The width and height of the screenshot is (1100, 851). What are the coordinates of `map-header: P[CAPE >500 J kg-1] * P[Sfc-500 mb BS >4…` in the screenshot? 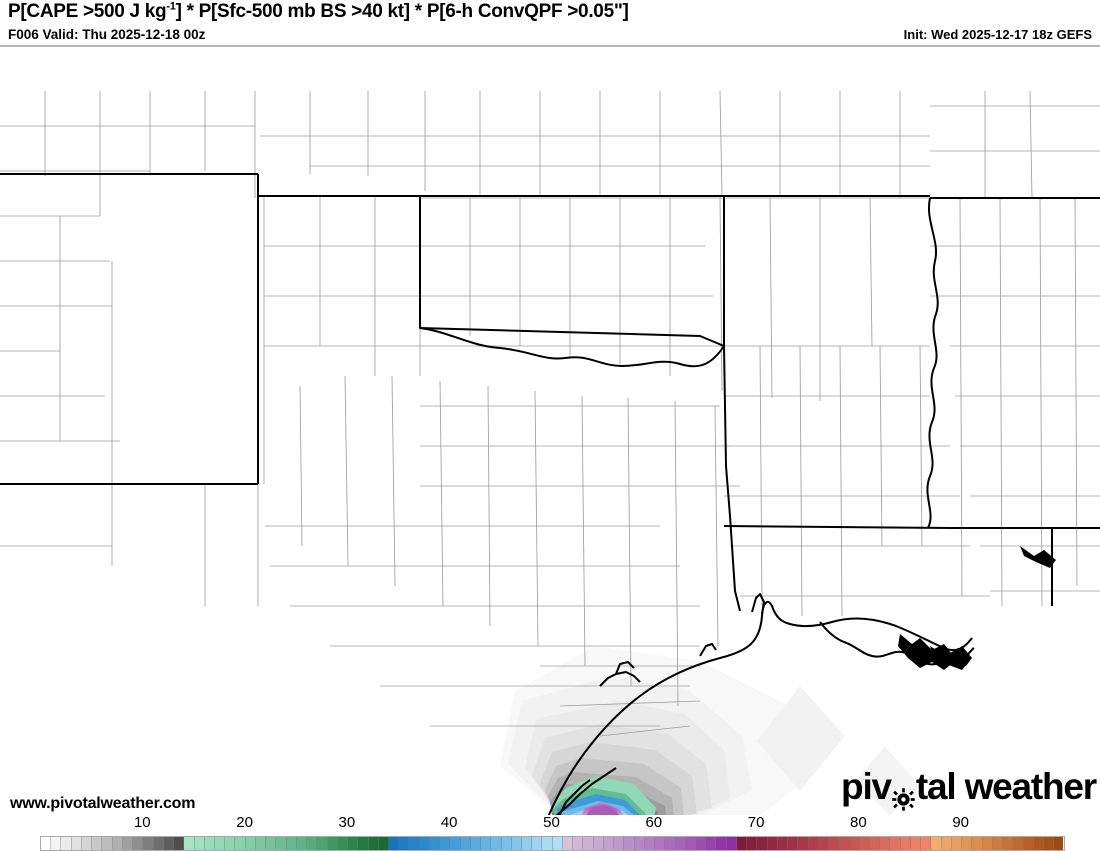 It's located at (550, 22).